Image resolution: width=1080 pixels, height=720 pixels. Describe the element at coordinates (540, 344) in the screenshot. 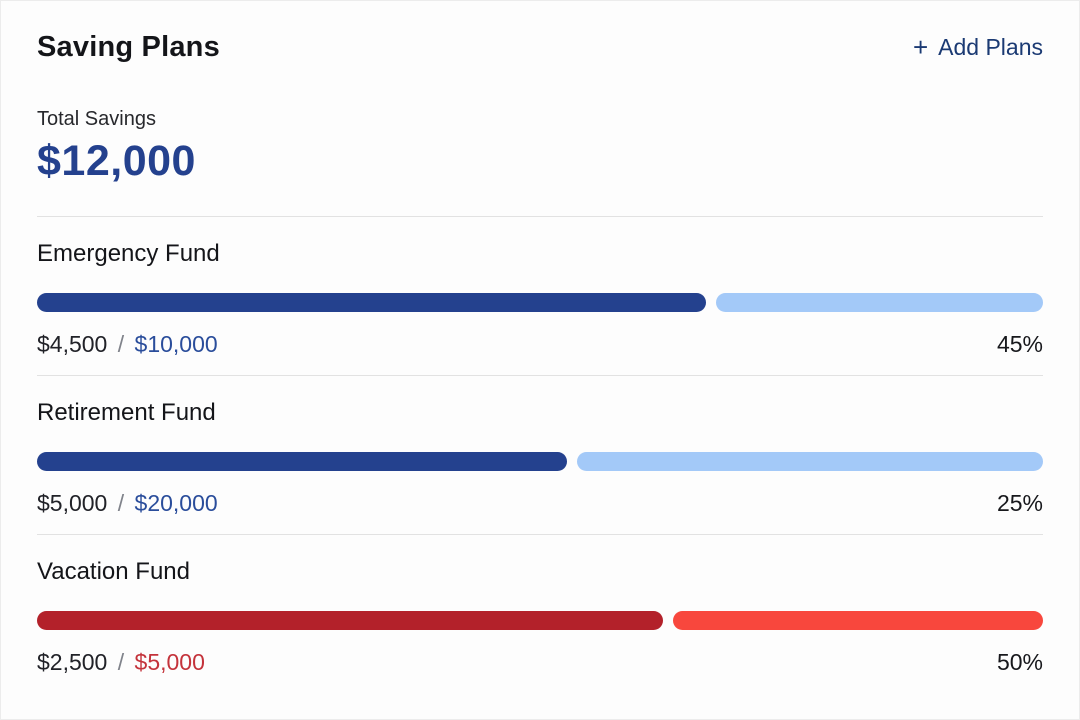

I see `amount-row: $4,500 / $10,000 45%` at that location.